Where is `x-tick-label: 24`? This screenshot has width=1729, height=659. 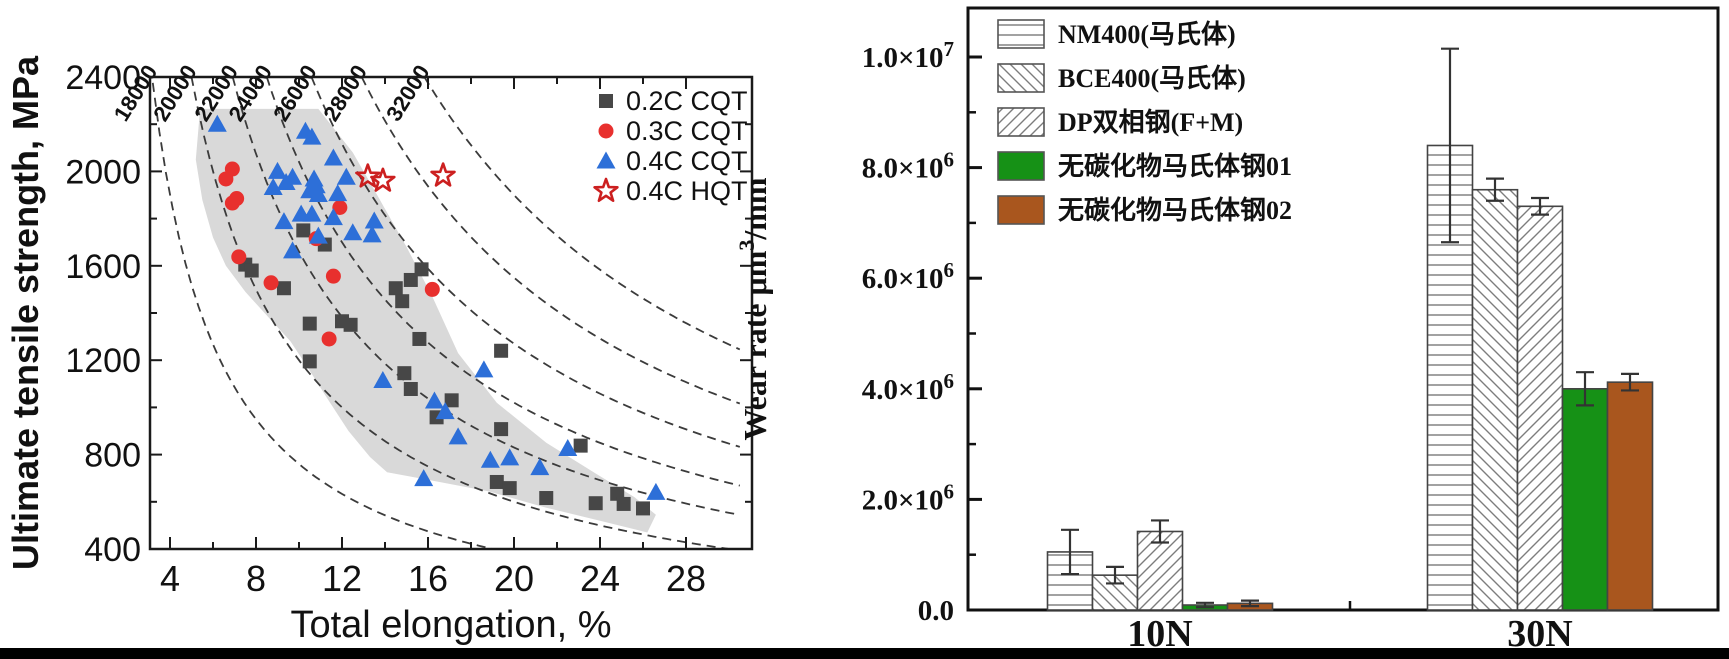
x-tick-label: 24 is located at coordinates (600, 578).